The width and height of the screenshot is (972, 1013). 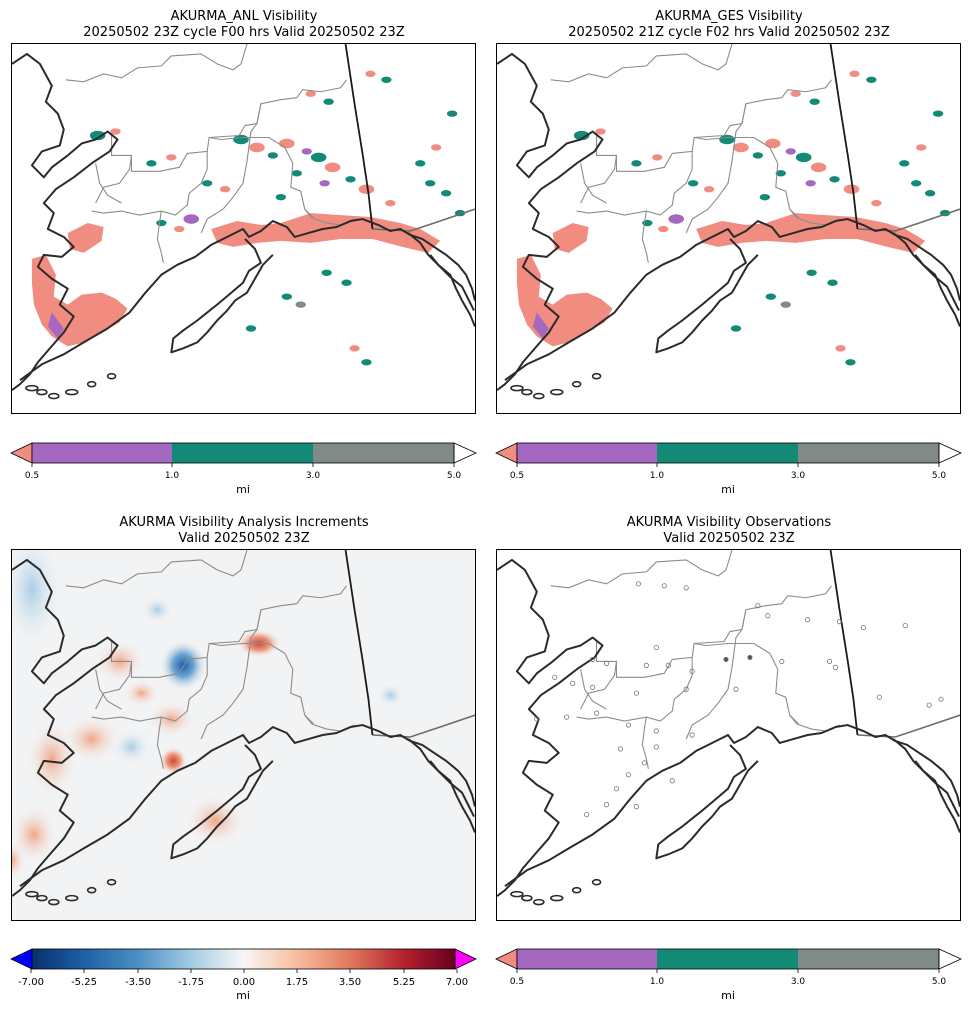 What do you see at coordinates (243, 959) in the screenshot?
I see `increment-frame` at bounding box center [243, 959].